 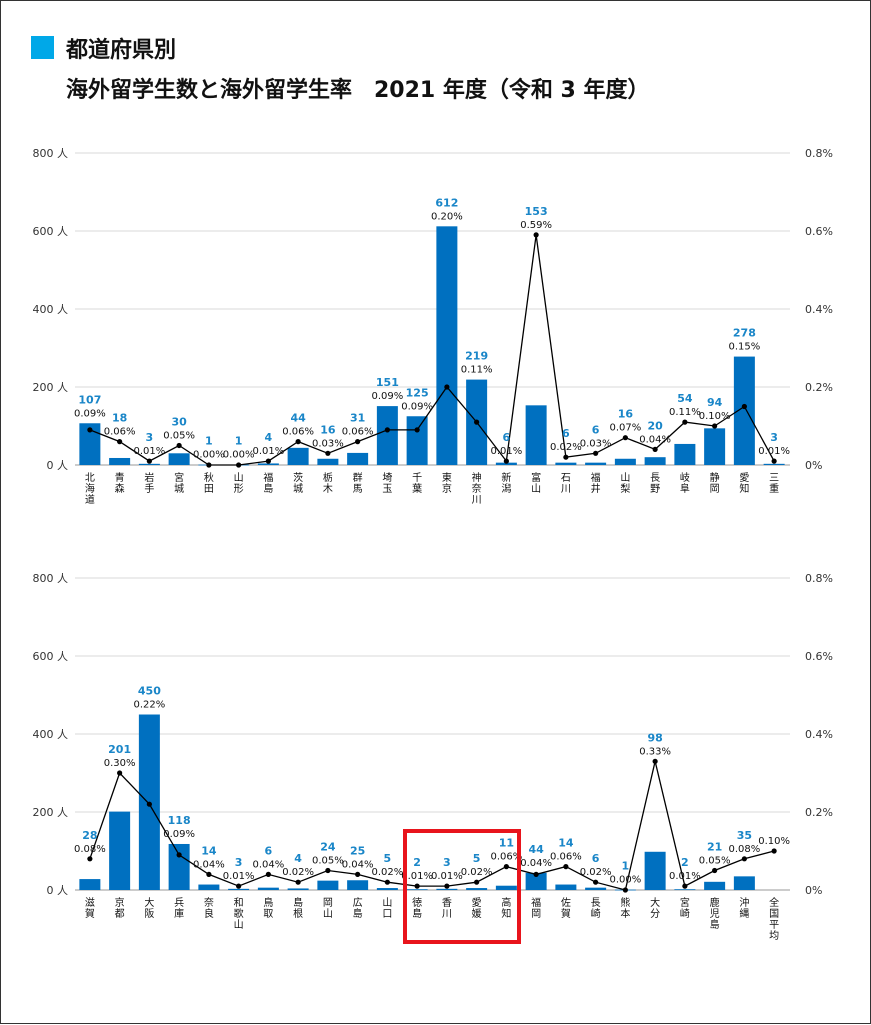 I want to click on x-tick-label: 沖縄, so click(x=744, y=908).